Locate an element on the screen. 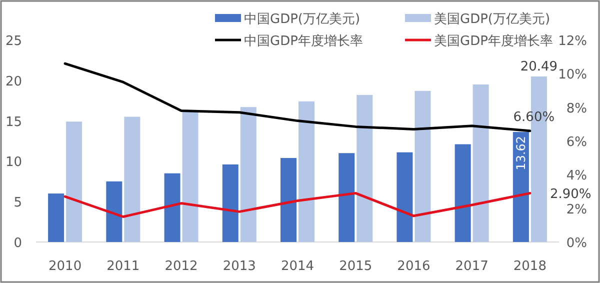  x-tick-label: 2010 is located at coordinates (65, 266).